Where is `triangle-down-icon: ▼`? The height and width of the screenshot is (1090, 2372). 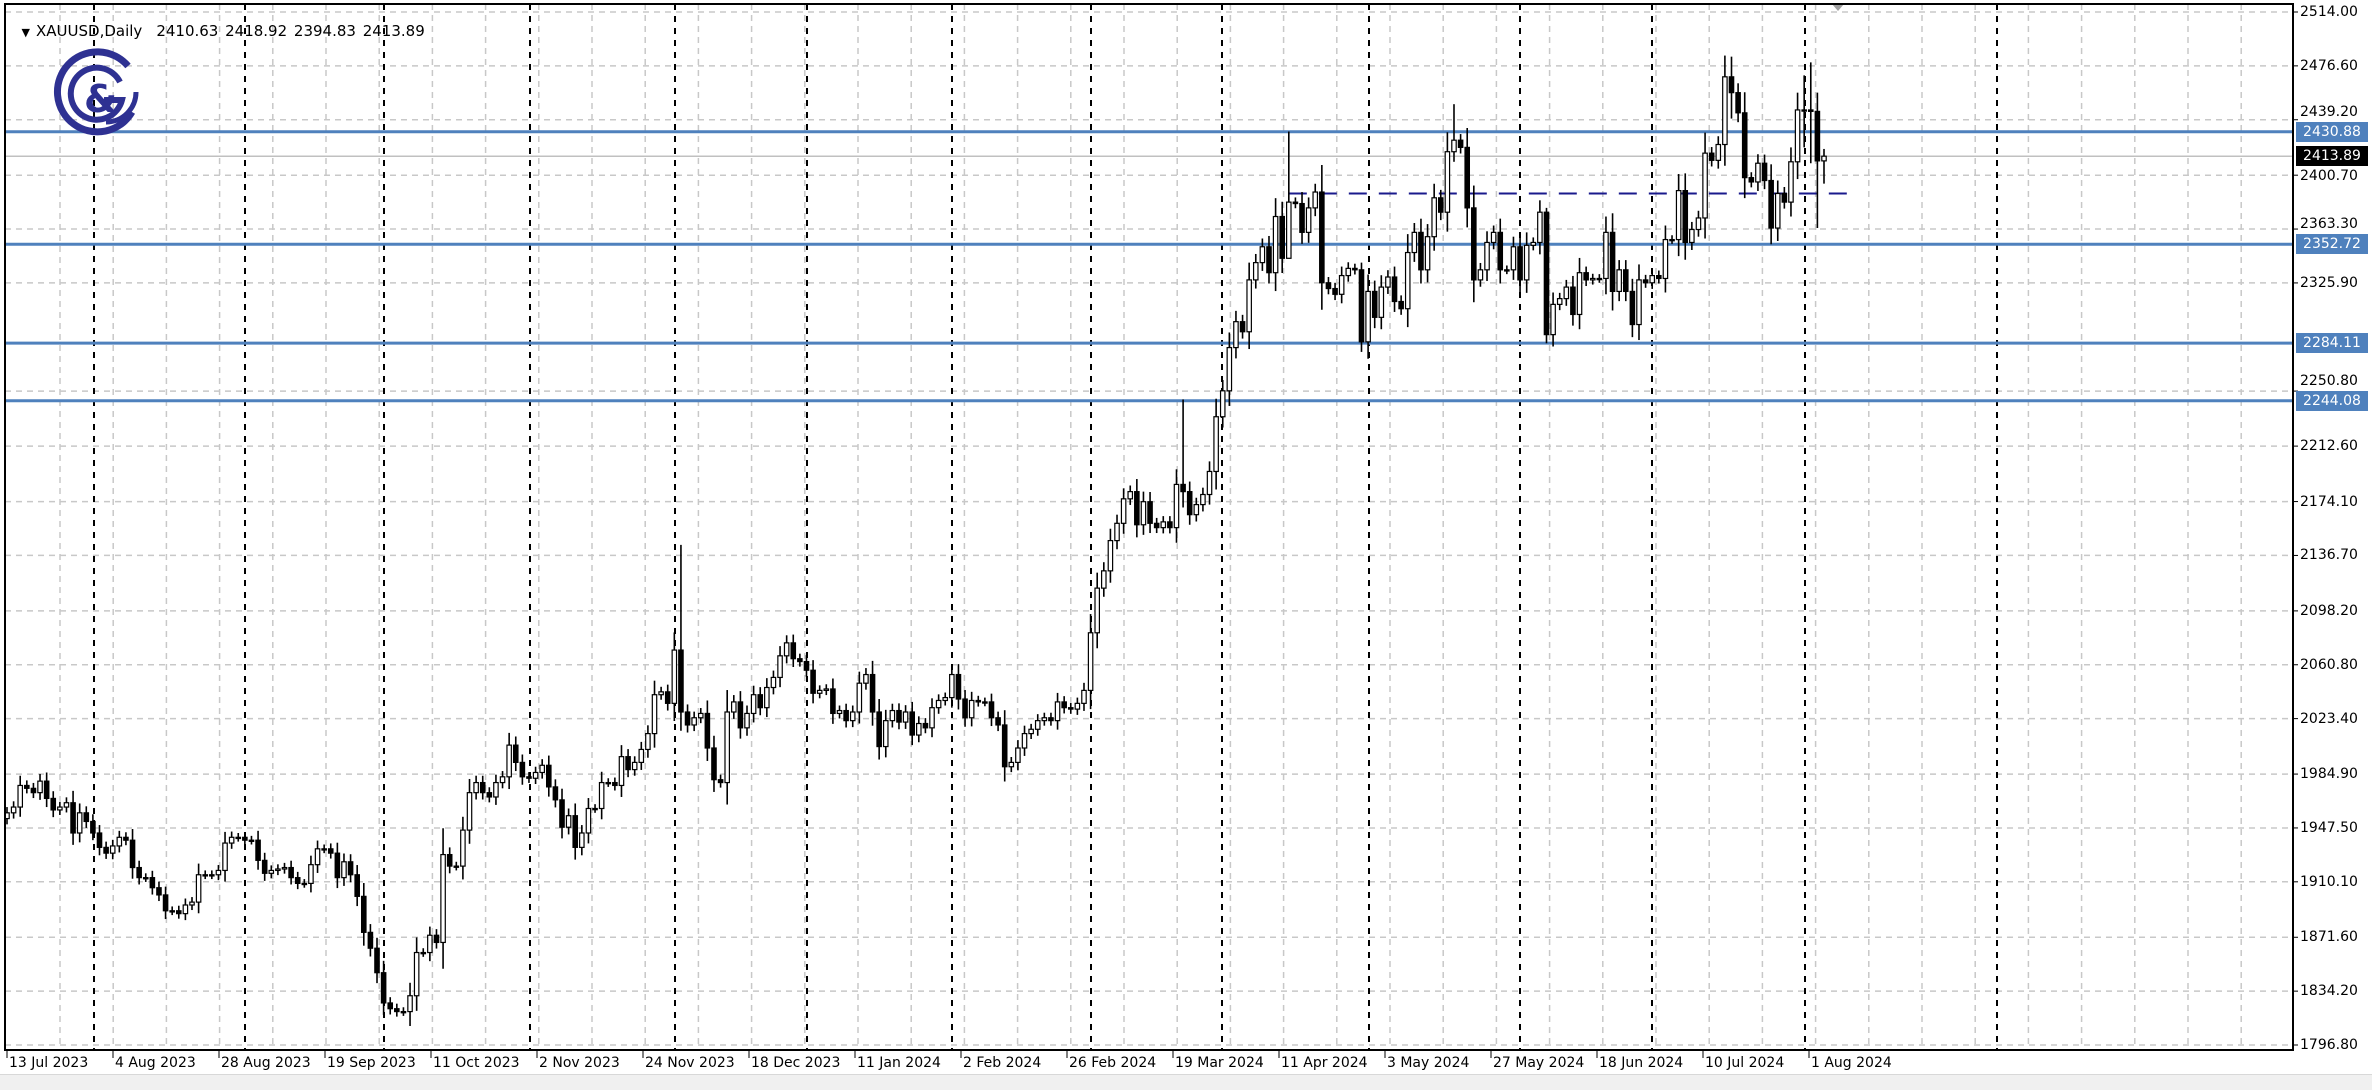
triangle-down-icon: ▼ is located at coordinates (26, 32).